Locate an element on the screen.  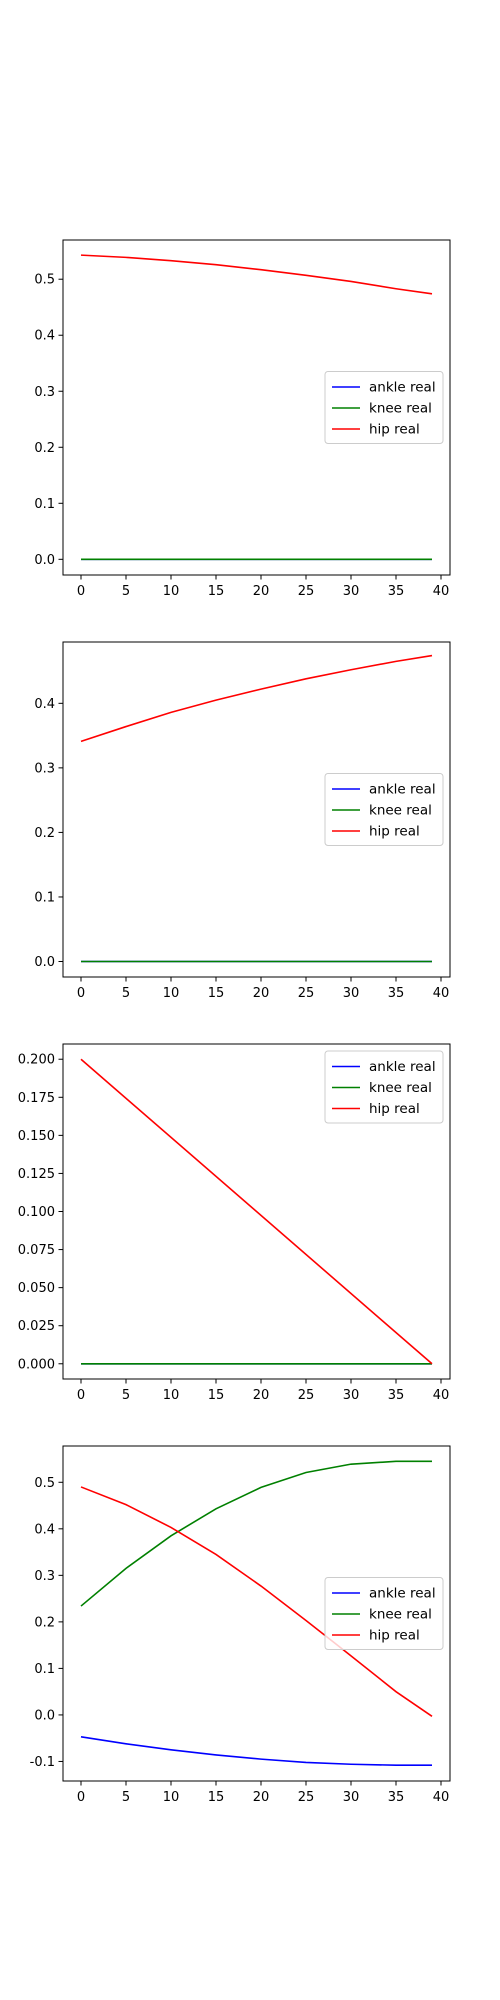
y-tick-label: 0.000 is located at coordinates (36, 1364).